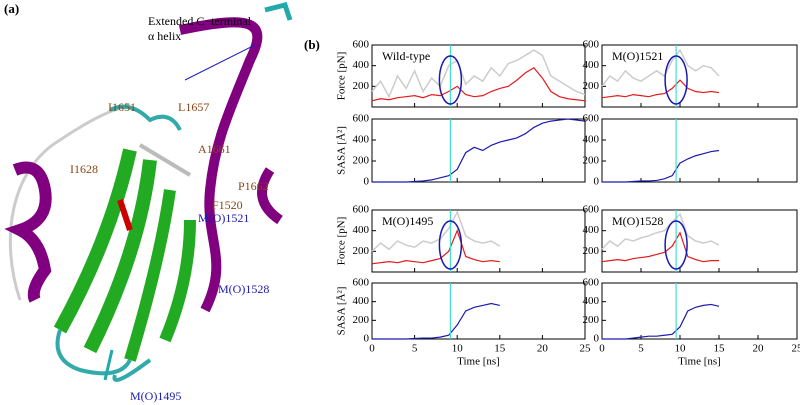  I want to click on panel-title: M(O)1495, so click(407, 221).